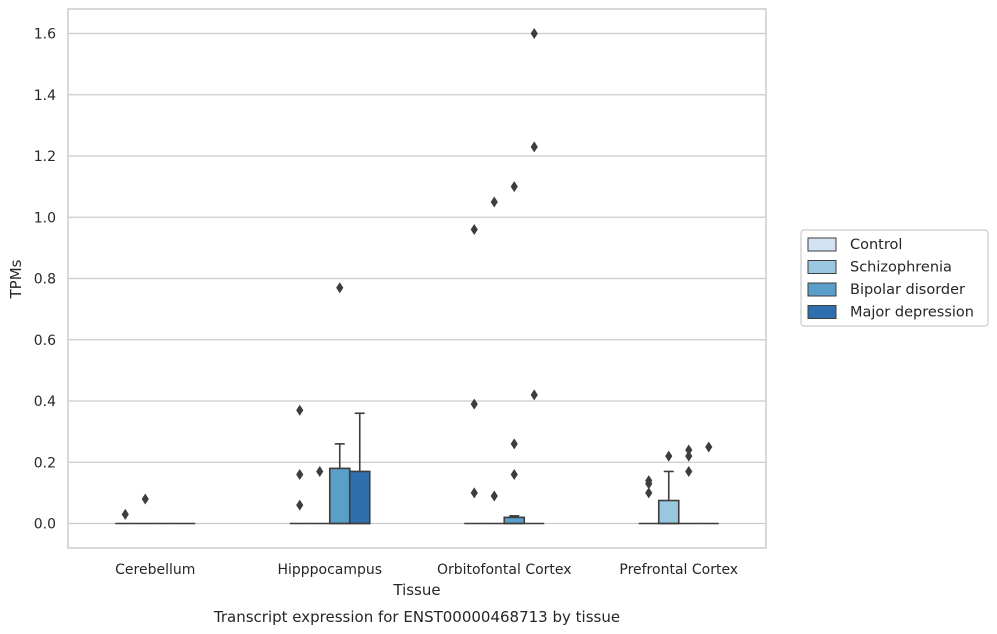 The height and width of the screenshot is (634, 997). What do you see at coordinates (912, 313) in the screenshot?
I see `legend-label: Major depression` at bounding box center [912, 313].